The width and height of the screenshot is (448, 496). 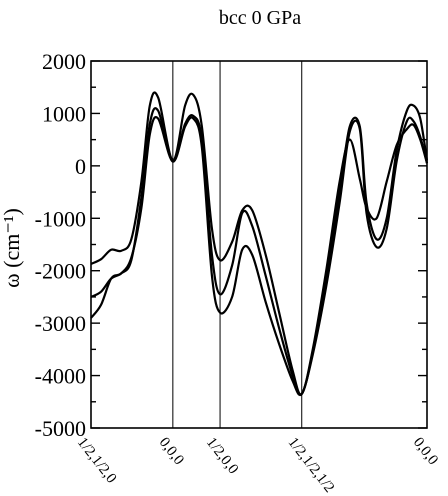 I want to click on y-tick-label: 2000, so click(x=64, y=61).